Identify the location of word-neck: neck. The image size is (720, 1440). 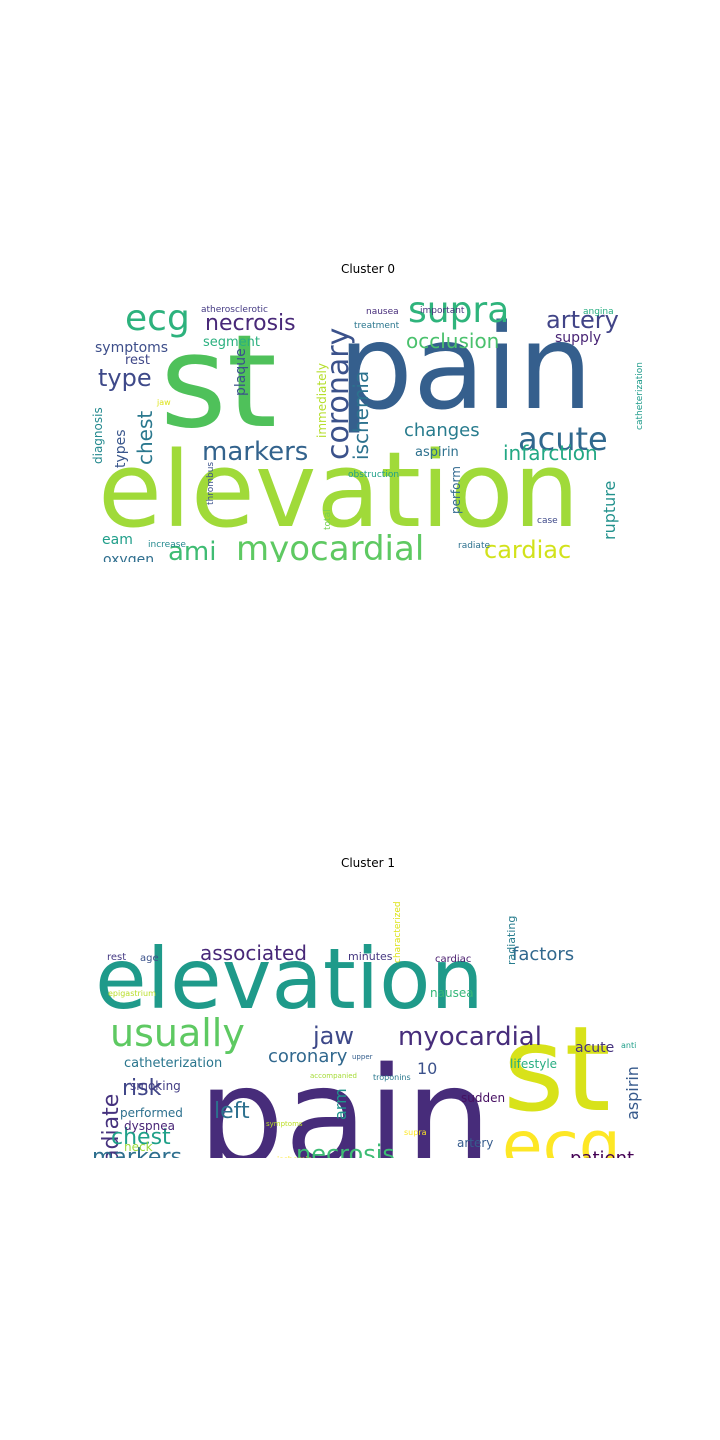
(138, 1147).